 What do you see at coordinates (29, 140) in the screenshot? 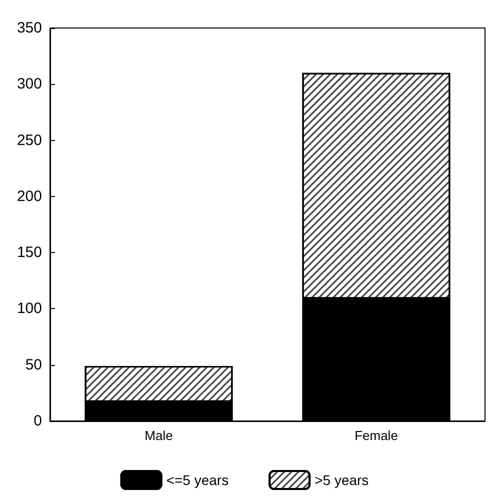
I see `y-tick-label: 250` at bounding box center [29, 140].